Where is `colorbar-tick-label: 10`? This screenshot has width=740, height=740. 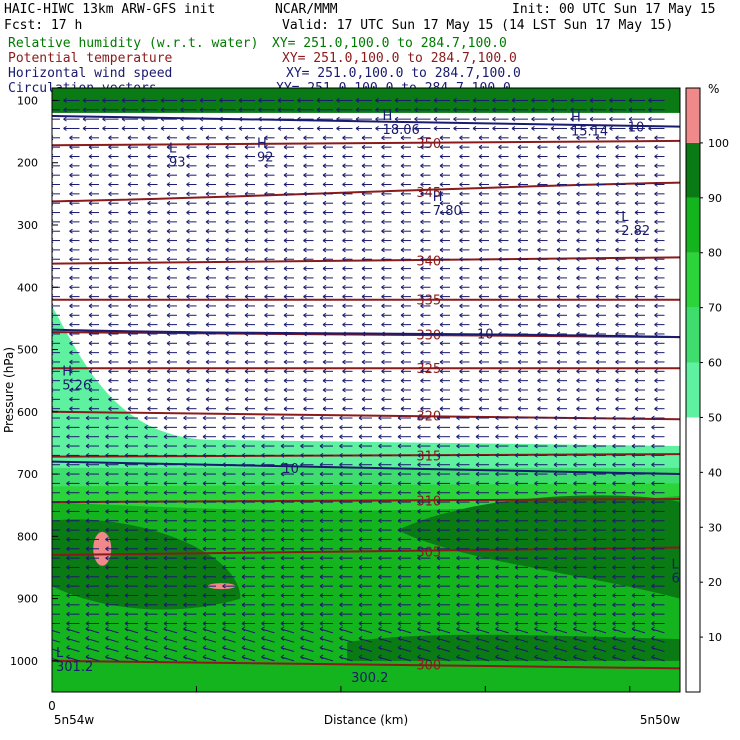
colorbar-tick-label: 10 is located at coordinates (715, 637).